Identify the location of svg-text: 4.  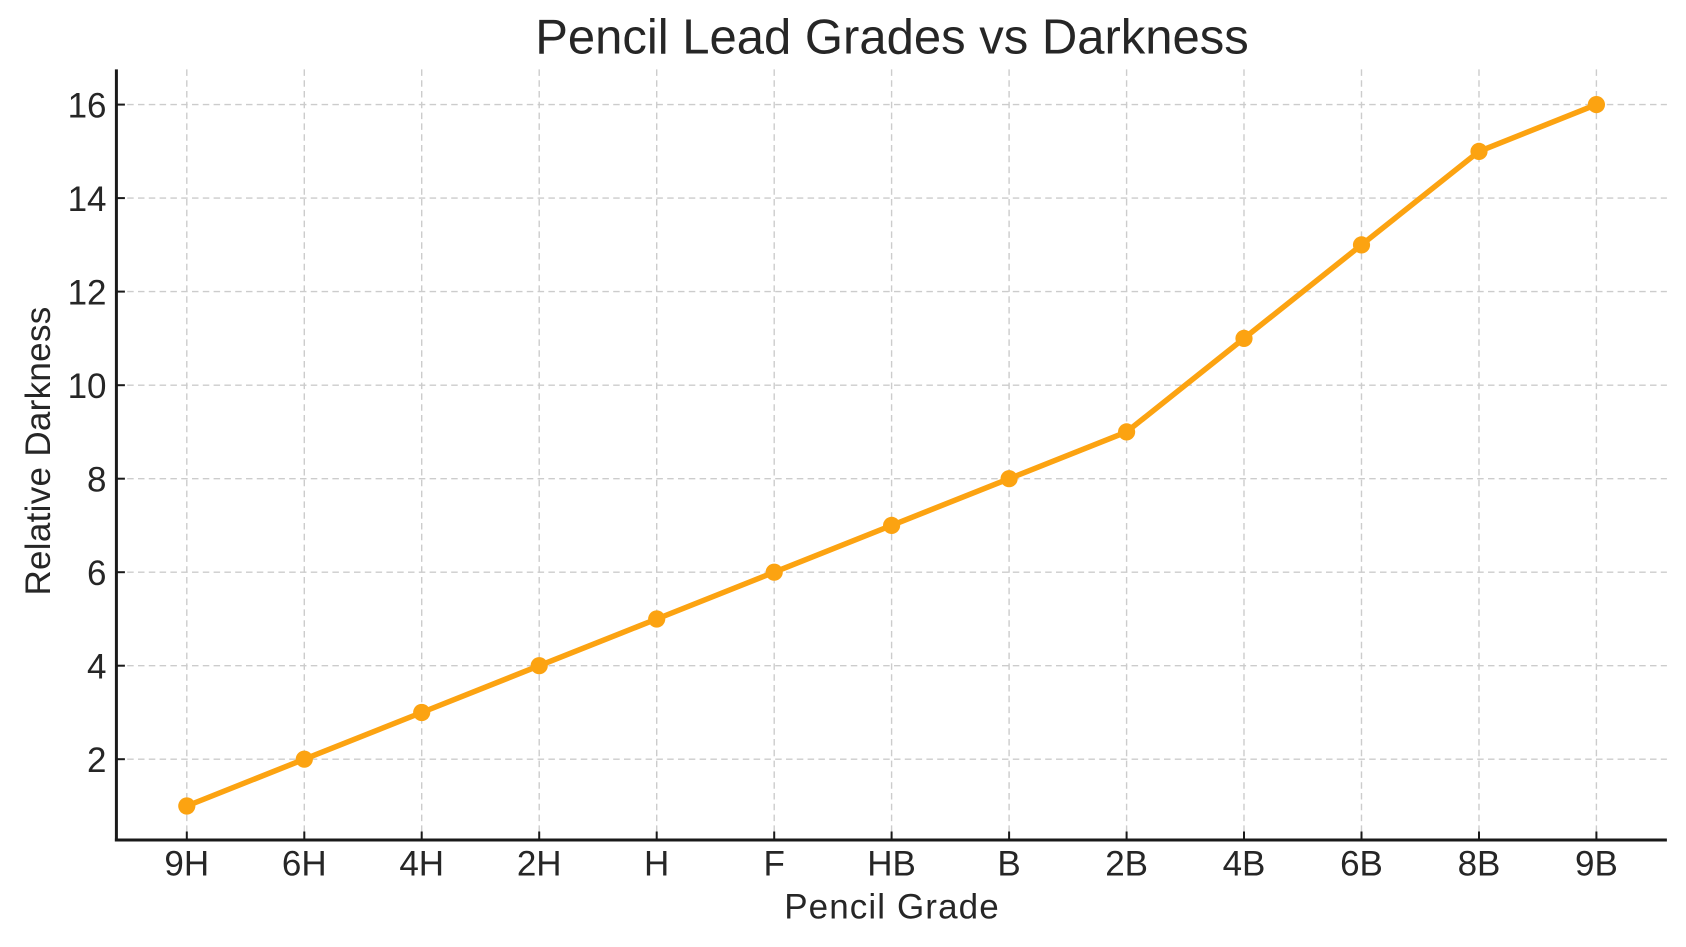
(96, 667).